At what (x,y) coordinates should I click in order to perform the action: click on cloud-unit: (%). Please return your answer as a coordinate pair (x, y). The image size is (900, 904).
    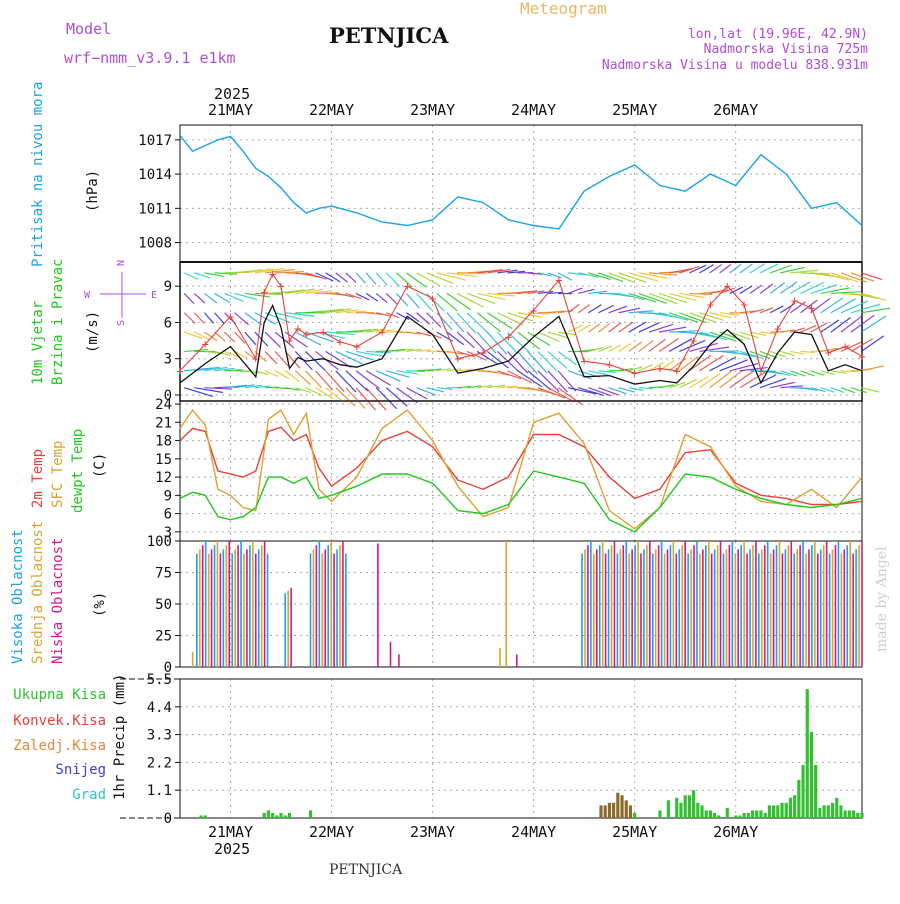
    Looking at the image, I should click on (100, 604).